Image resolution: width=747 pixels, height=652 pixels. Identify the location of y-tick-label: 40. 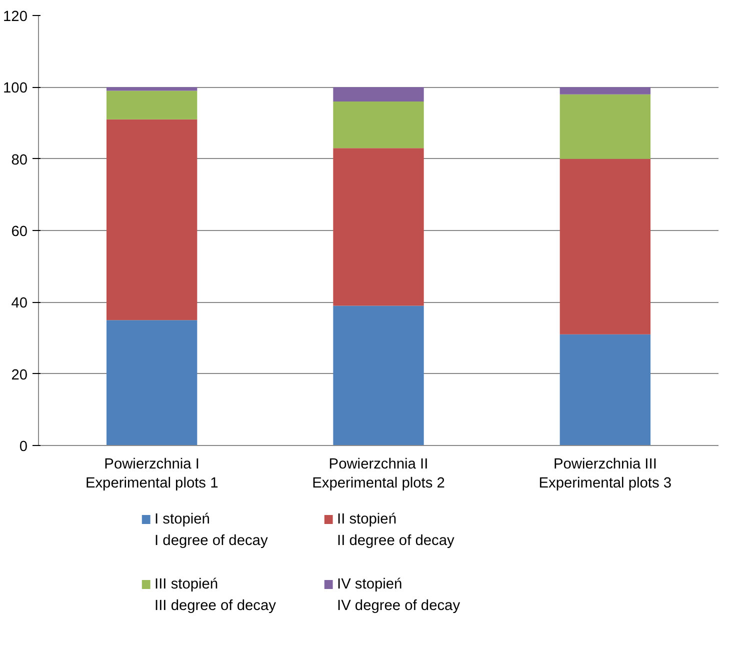
(19, 304).